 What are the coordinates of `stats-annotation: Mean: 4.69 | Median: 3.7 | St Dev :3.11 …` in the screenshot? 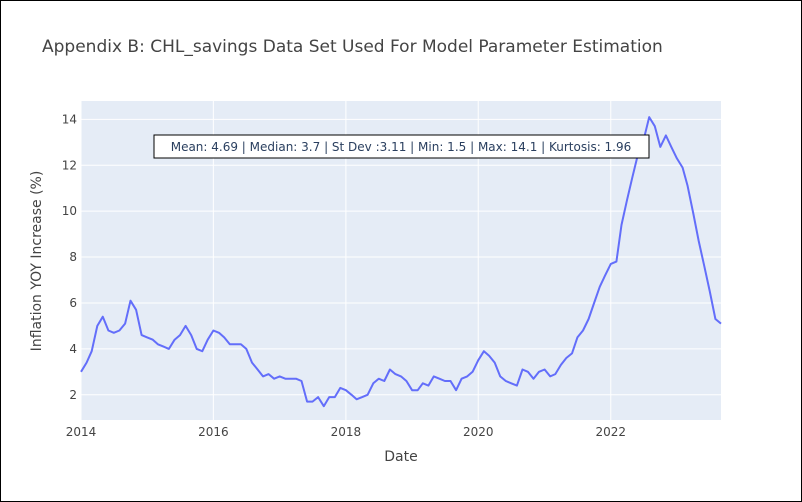 It's located at (401, 146).